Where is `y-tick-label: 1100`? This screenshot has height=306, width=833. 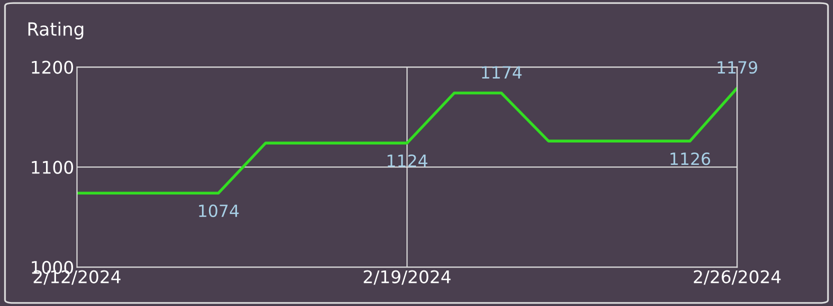
y-tick-label: 1100 is located at coordinates (53, 167).